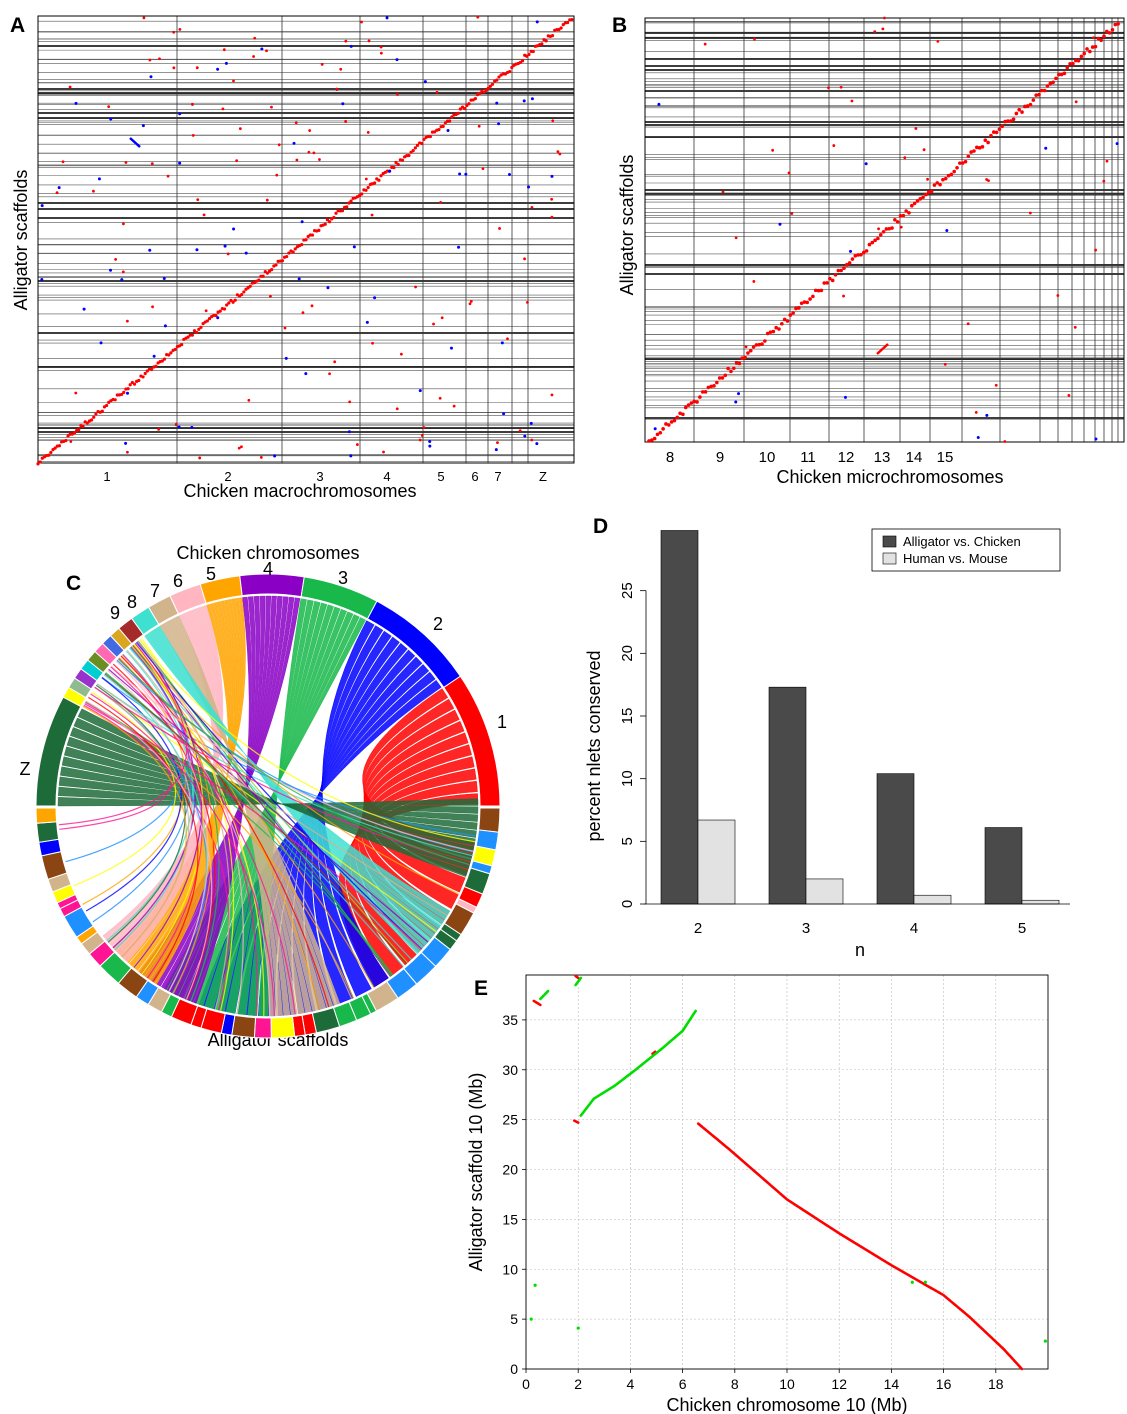  Describe the element at coordinates (627, 778) in the screenshot. I see `y-tick-label: 10` at that location.